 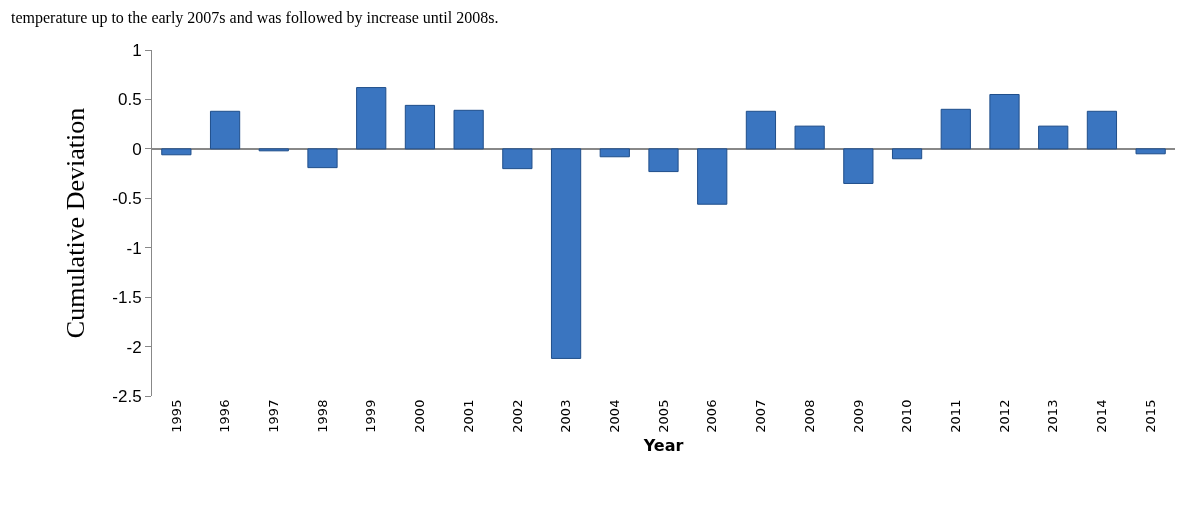 What do you see at coordinates (420, 416) in the screenshot?
I see `x-tick-label: 2000` at bounding box center [420, 416].